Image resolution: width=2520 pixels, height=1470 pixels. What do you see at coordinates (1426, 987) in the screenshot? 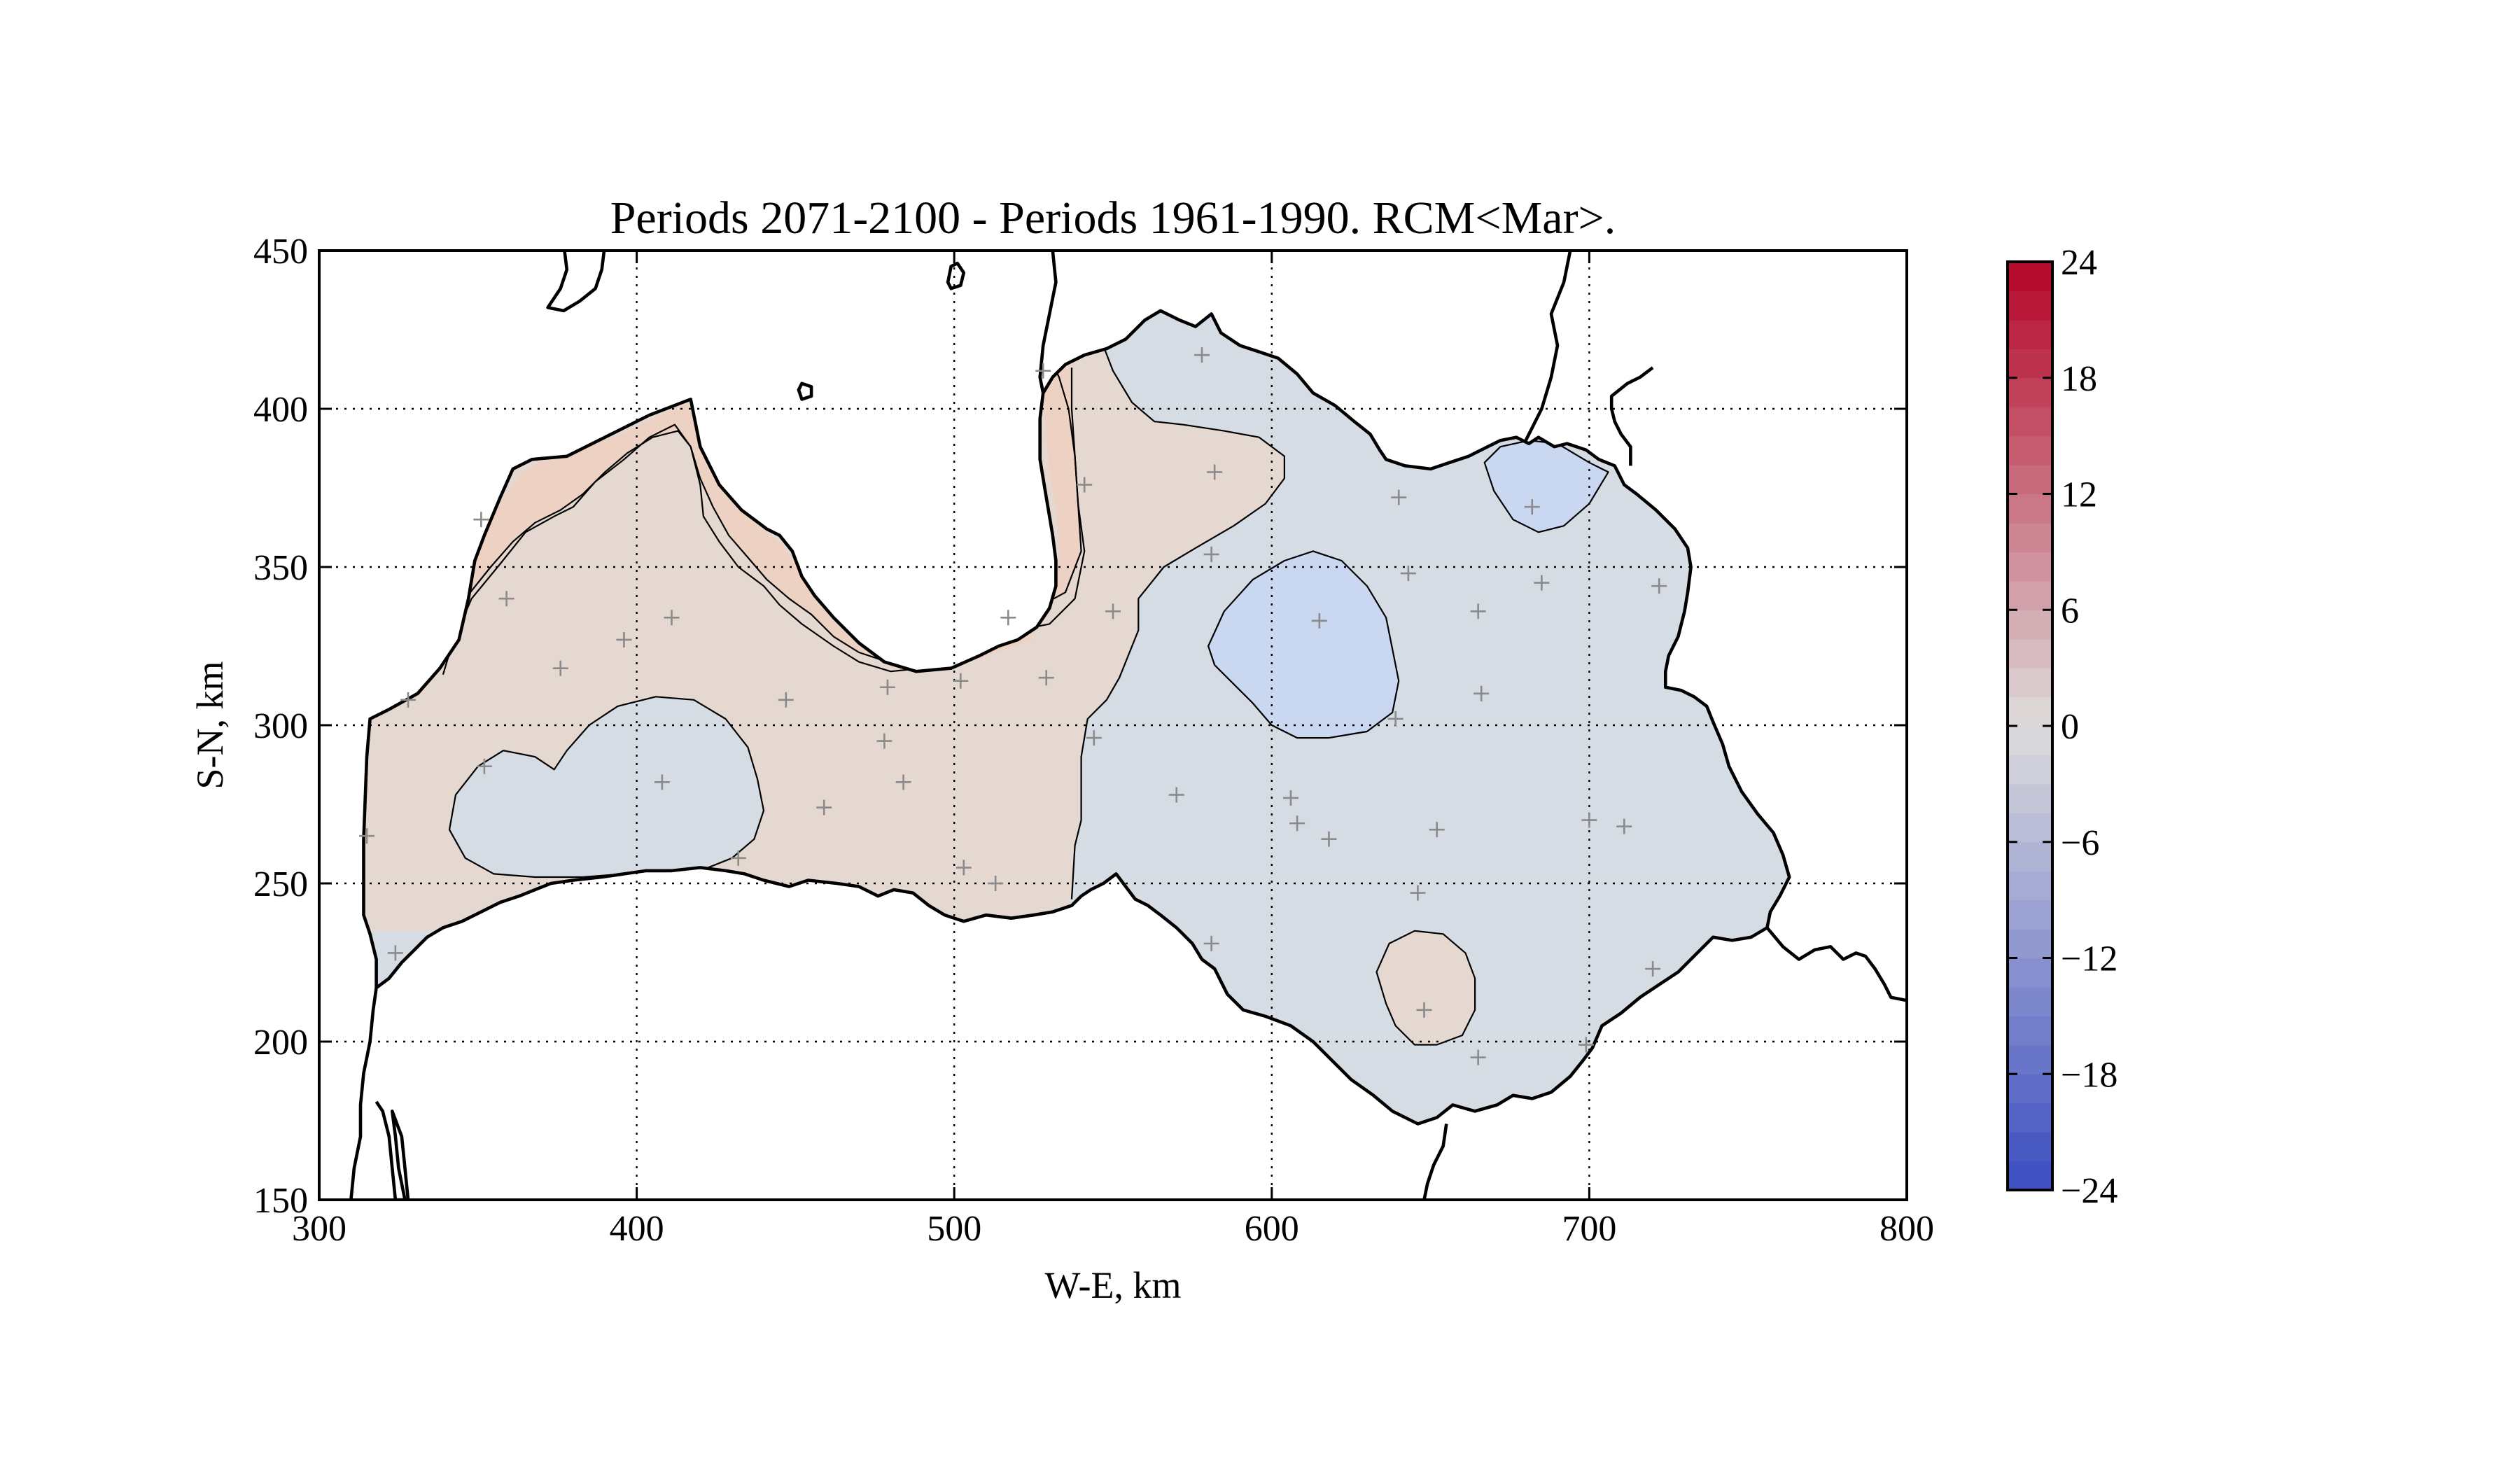
I see `positive-0-3-field-south` at bounding box center [1426, 987].